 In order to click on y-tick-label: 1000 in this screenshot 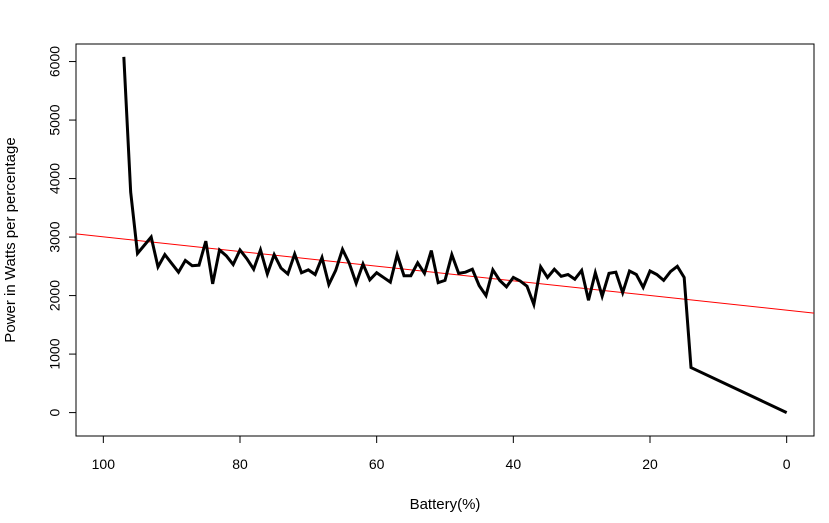, I will do `click(55, 353)`.